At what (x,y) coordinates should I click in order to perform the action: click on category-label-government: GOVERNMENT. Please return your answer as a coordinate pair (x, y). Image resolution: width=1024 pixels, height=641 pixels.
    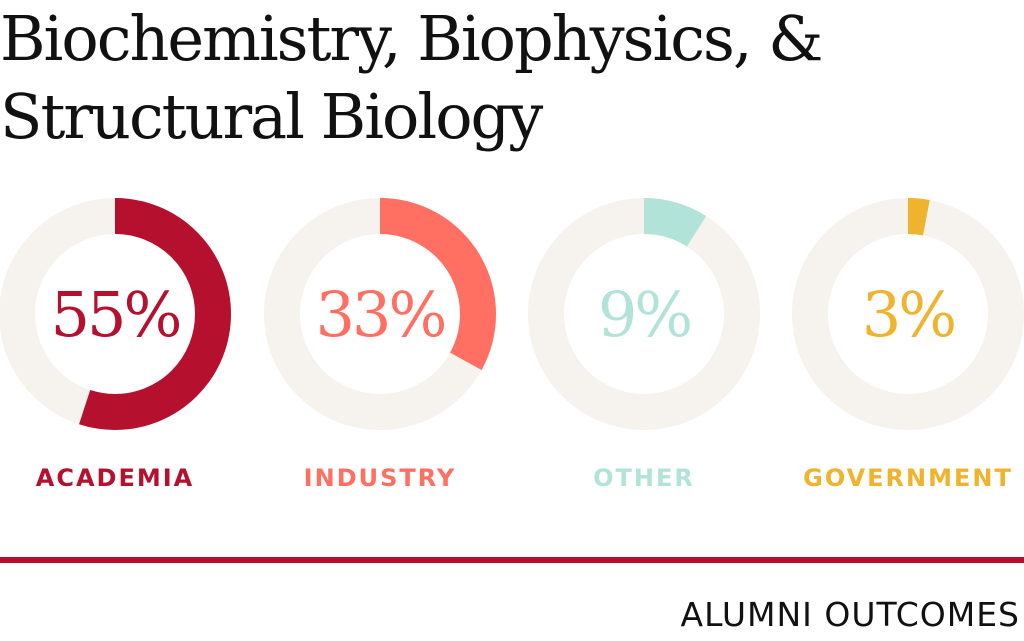
    Looking at the image, I should click on (908, 478).